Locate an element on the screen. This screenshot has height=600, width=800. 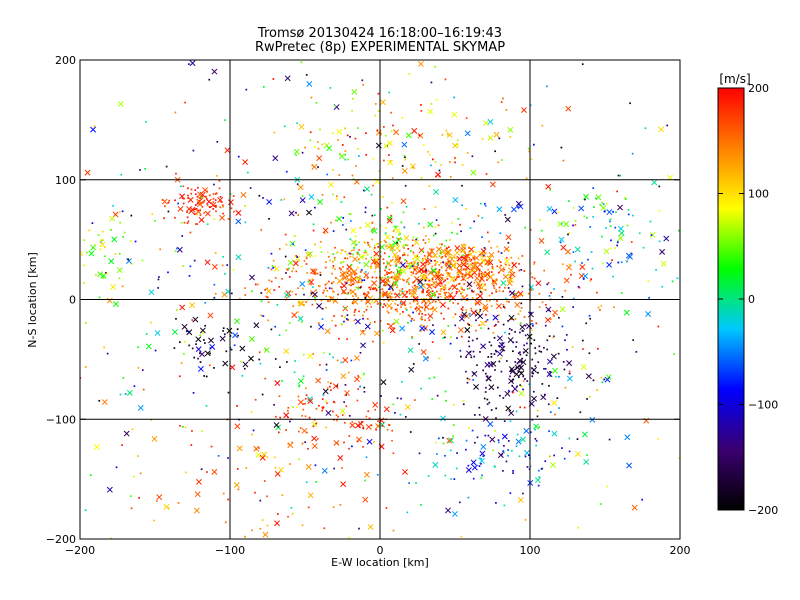
data-point-2095 is located at coordinates (225, 273).